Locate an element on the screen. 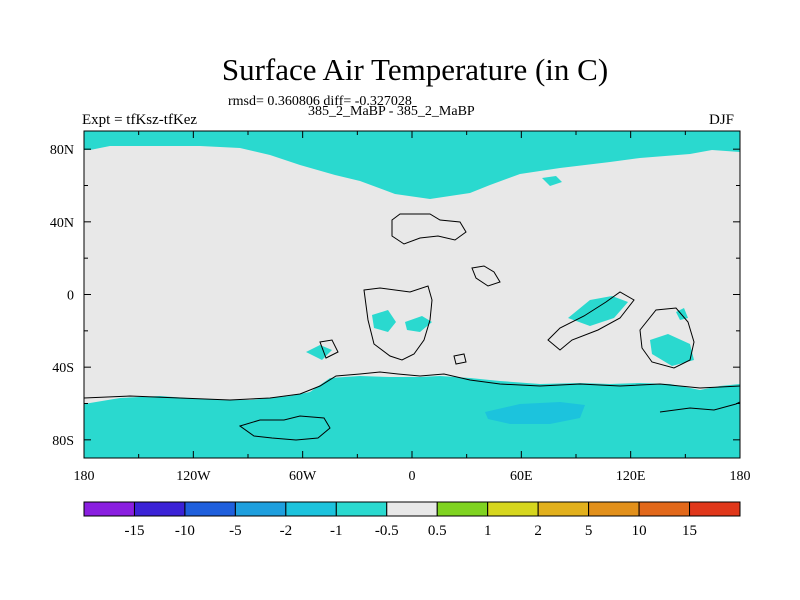  colorbar-label: 15 is located at coordinates (689, 531).